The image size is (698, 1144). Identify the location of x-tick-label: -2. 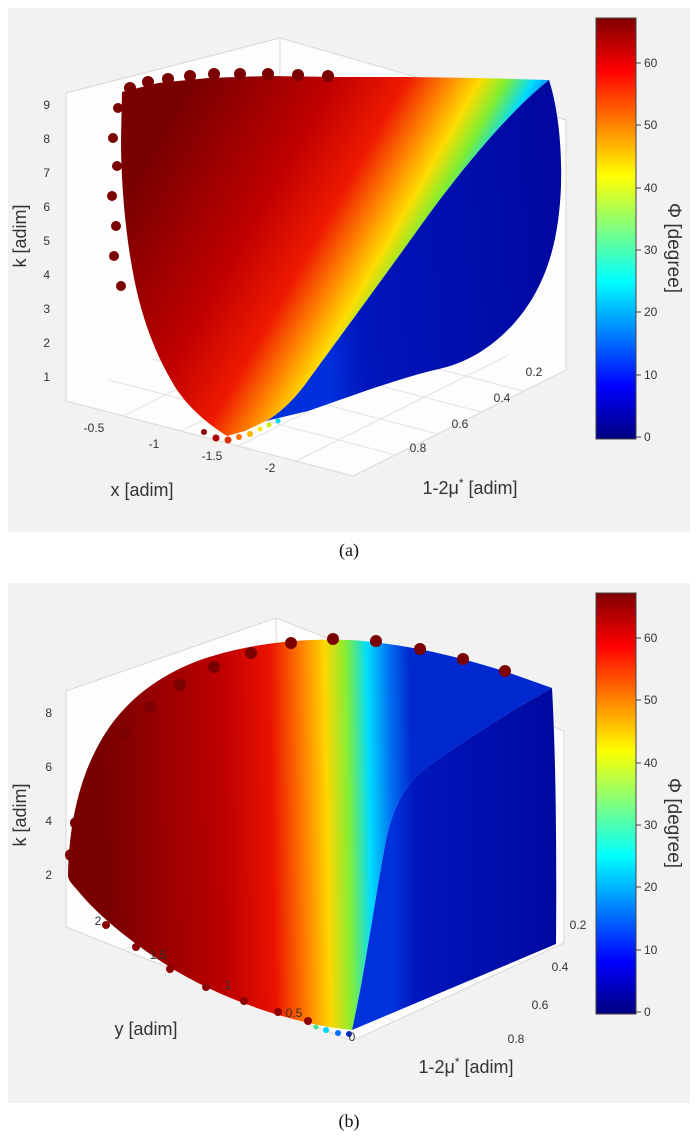
(270, 468).